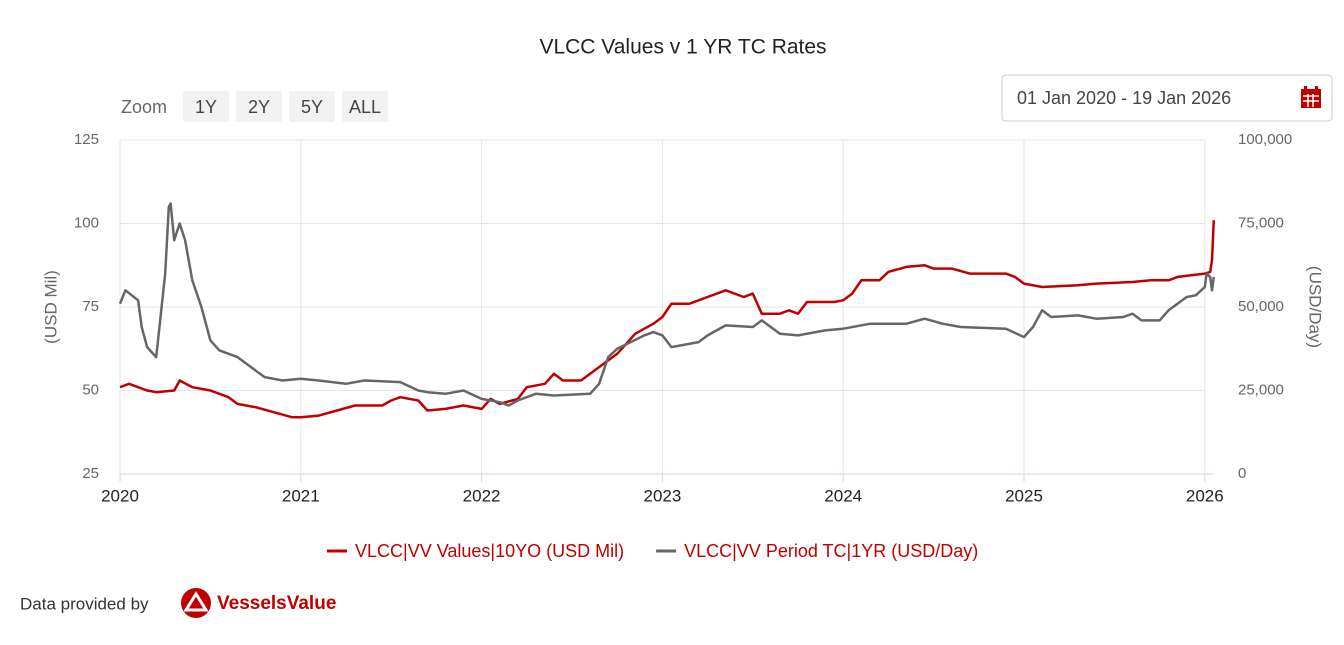 The height and width of the screenshot is (645, 1344). Describe the element at coordinates (682, 47) in the screenshot. I see `chart-title: VLCC Values v 1 YR TC Rates` at that location.